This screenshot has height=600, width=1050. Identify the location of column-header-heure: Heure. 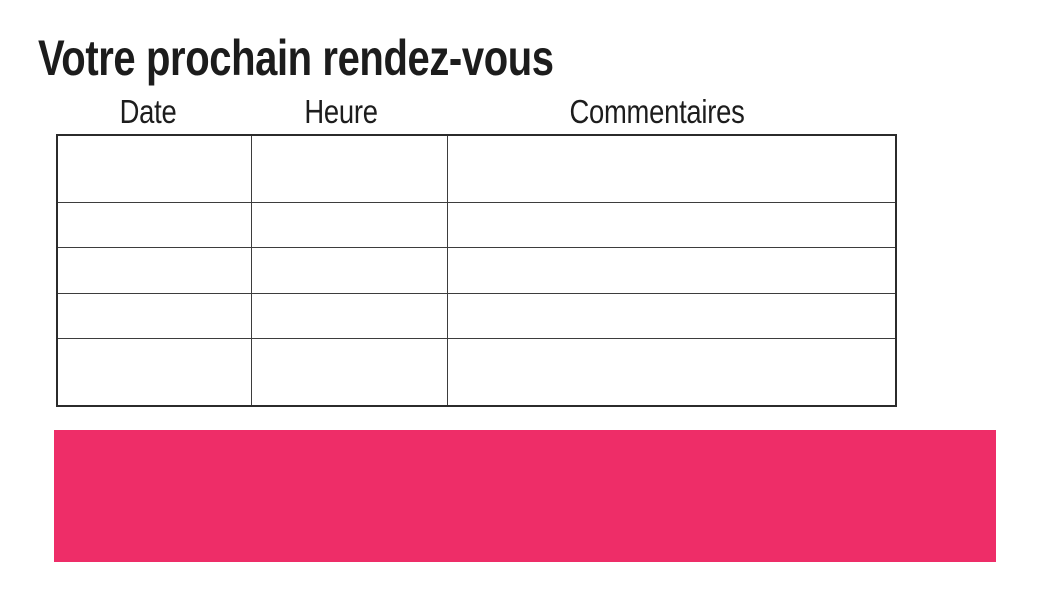
(341, 111).